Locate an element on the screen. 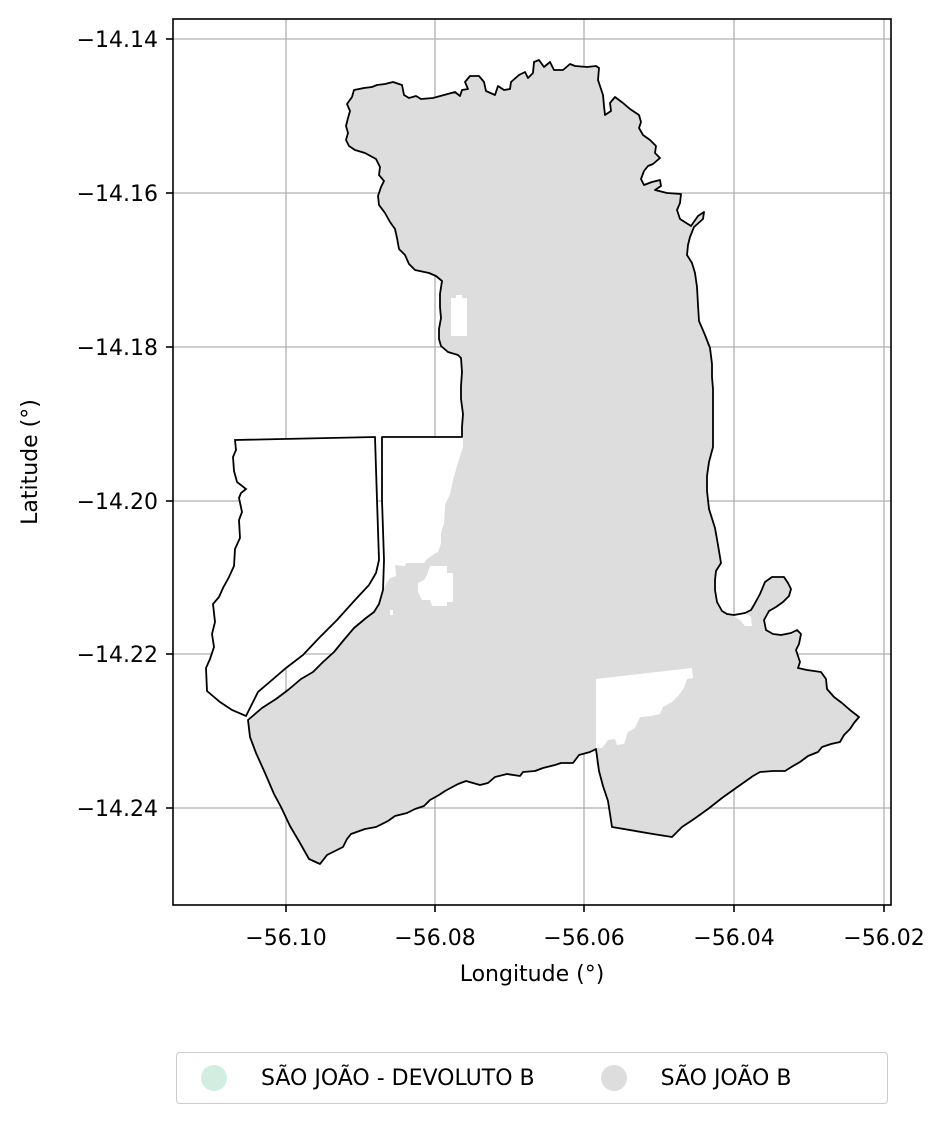 The image size is (951, 1124). devoluto-b-region is located at coordinates (292, 577).